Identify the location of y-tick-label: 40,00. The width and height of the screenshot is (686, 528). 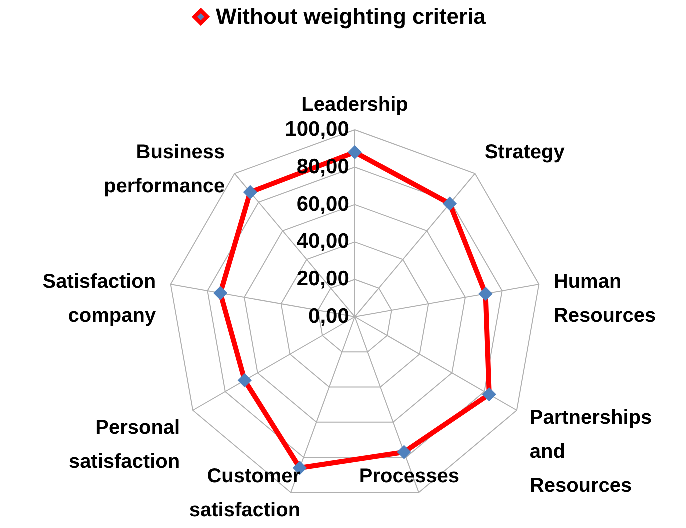
(323, 242).